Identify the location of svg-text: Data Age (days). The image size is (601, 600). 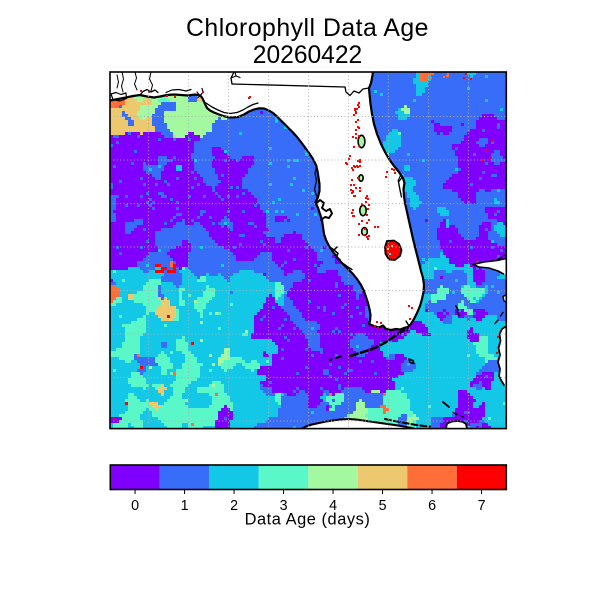
(308, 519).